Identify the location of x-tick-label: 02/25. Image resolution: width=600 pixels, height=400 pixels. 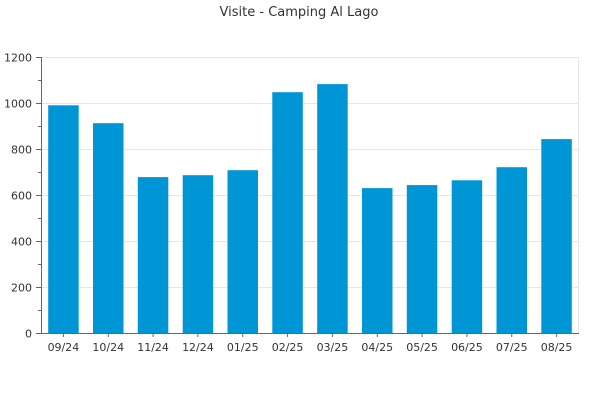
(288, 347).